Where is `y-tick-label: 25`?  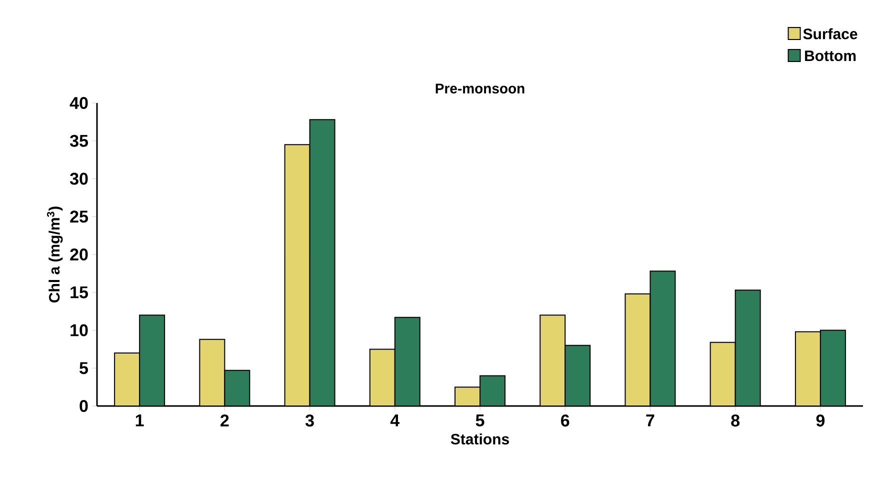
y-tick-label: 25 is located at coordinates (79, 216).